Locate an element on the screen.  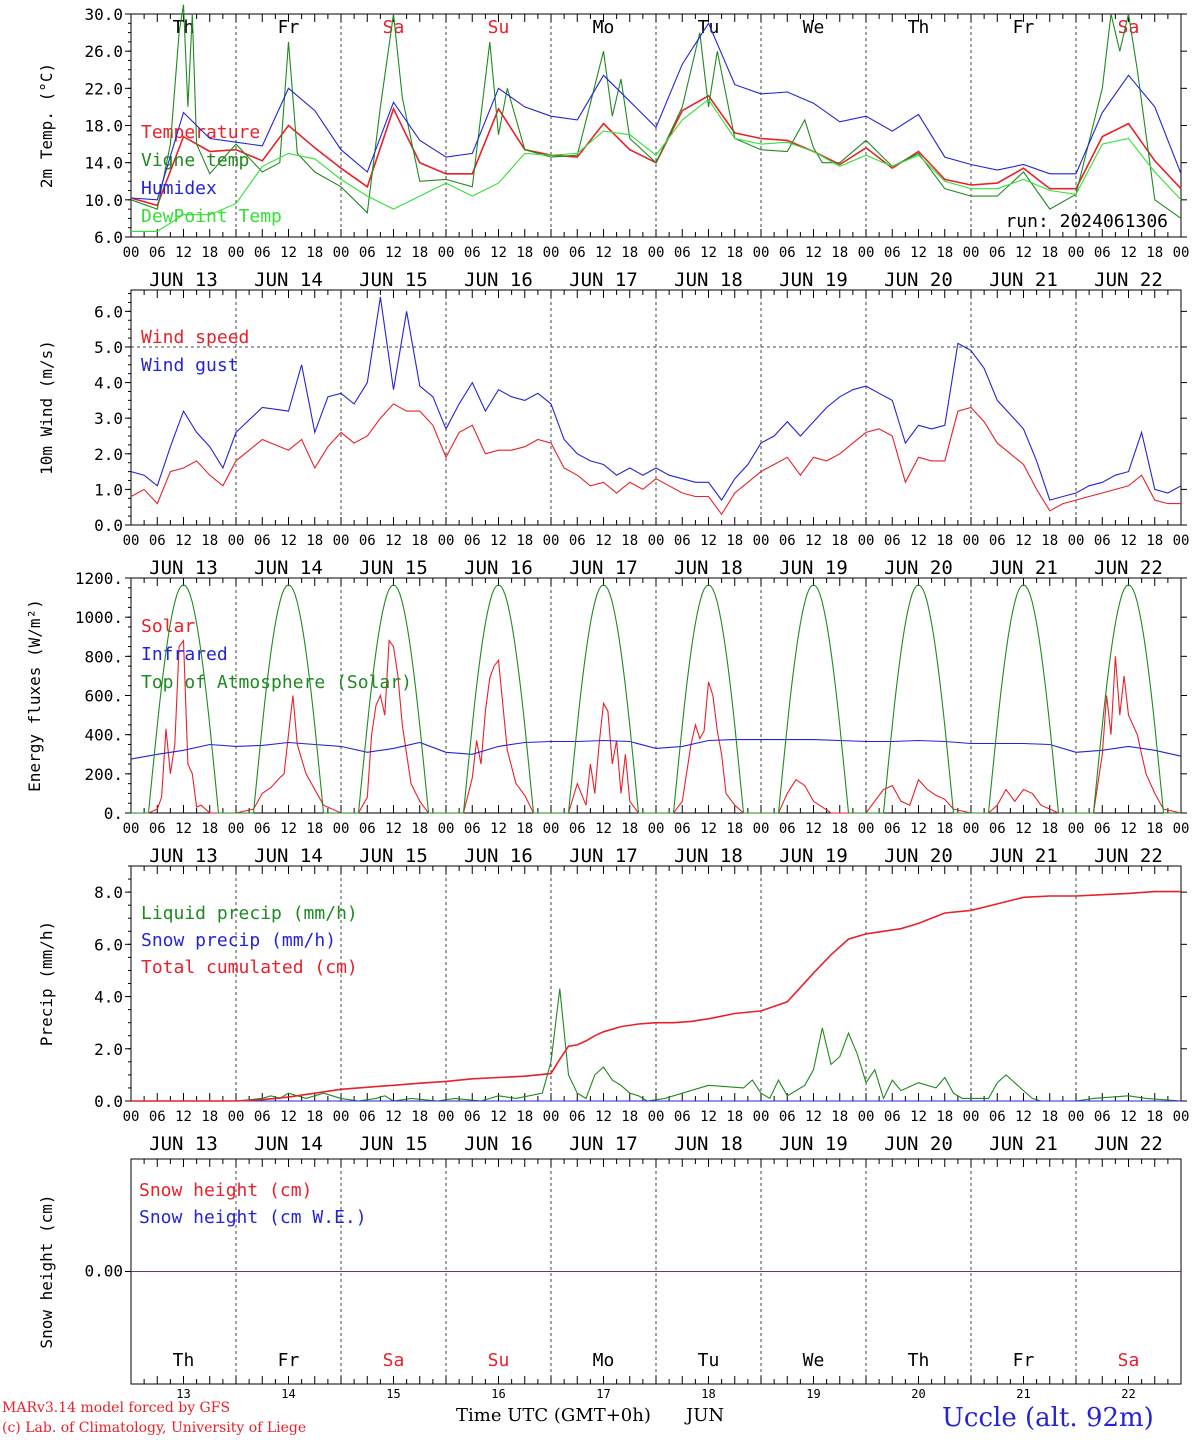
series-infrared is located at coordinates (656, 749).